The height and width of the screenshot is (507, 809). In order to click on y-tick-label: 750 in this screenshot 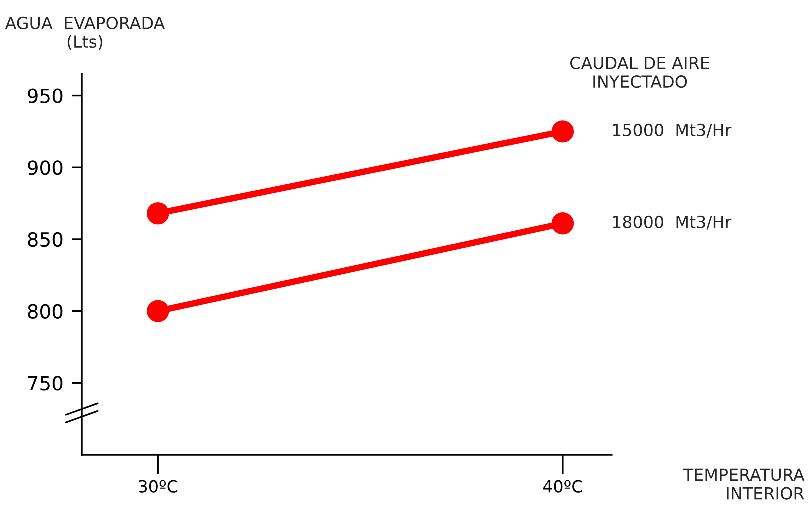, I will do `click(45, 383)`.